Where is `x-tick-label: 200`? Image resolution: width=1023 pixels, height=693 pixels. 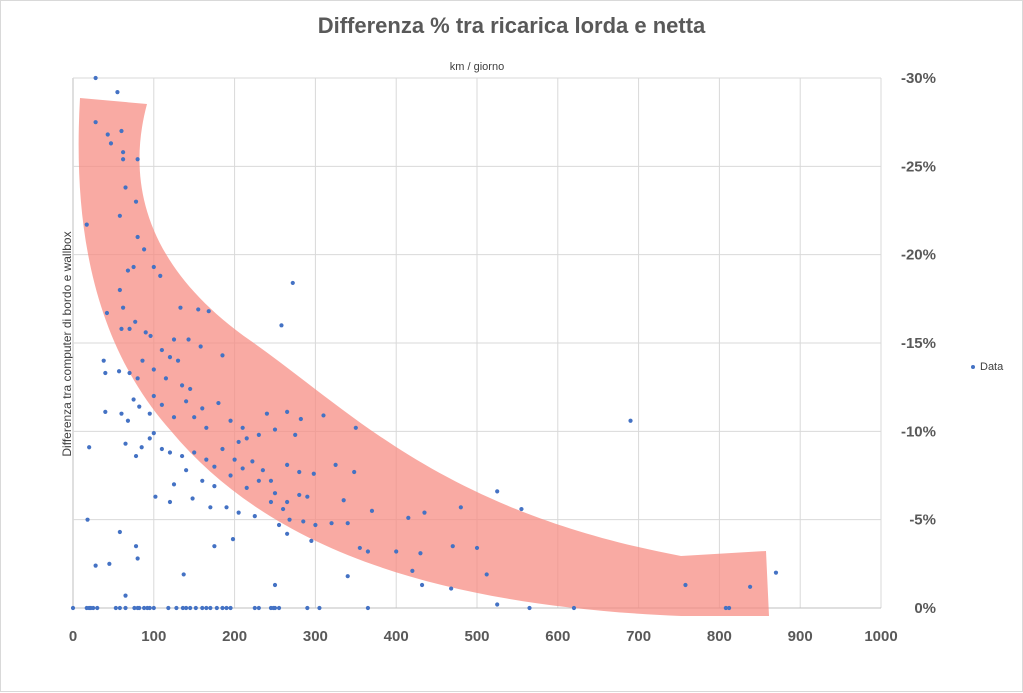 x-tick-label: 200 is located at coordinates (234, 636).